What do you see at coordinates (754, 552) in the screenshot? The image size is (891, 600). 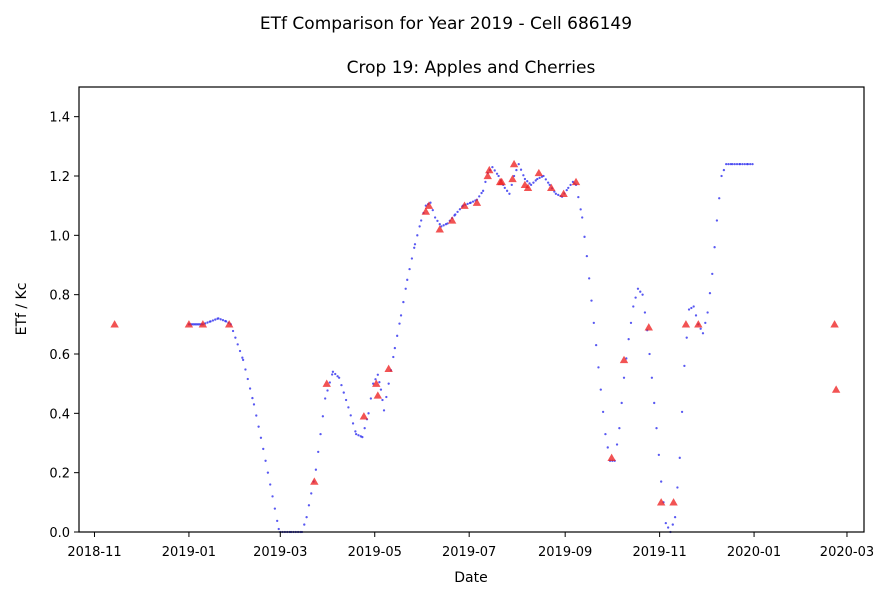 I see `x-tick-label: 2020-01` at bounding box center [754, 552].